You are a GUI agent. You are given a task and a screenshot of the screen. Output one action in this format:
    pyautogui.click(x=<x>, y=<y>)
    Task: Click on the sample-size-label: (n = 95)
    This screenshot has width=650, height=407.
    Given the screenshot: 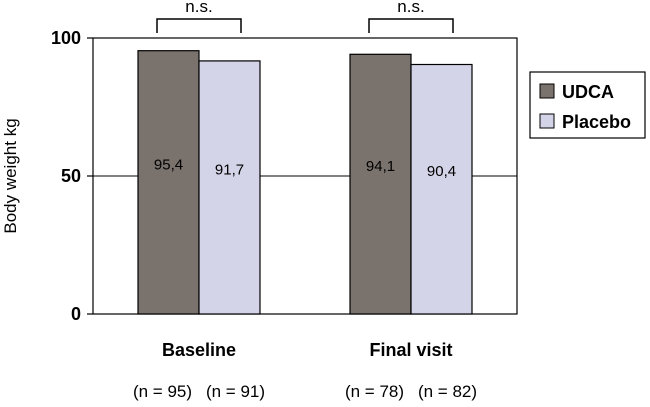 What is the action you would take?
    pyautogui.click(x=162, y=391)
    